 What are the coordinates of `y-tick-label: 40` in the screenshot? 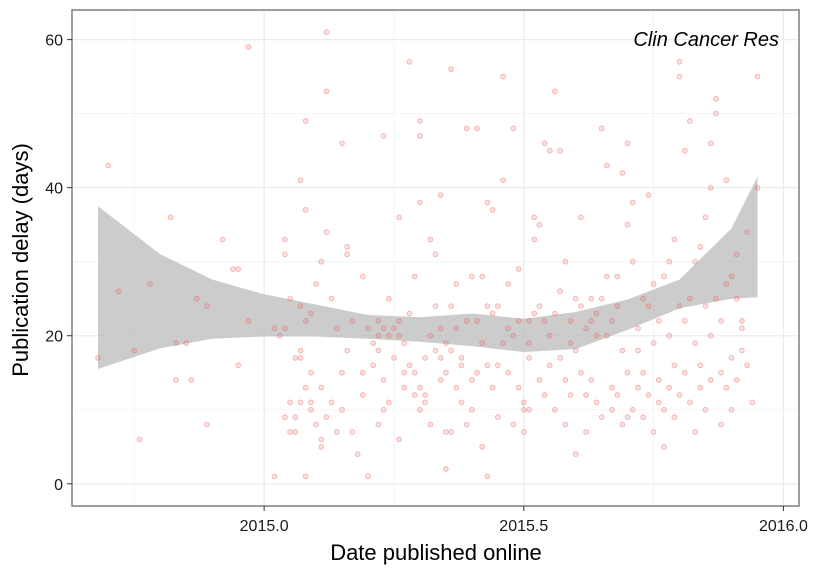 It's located at (54, 189).